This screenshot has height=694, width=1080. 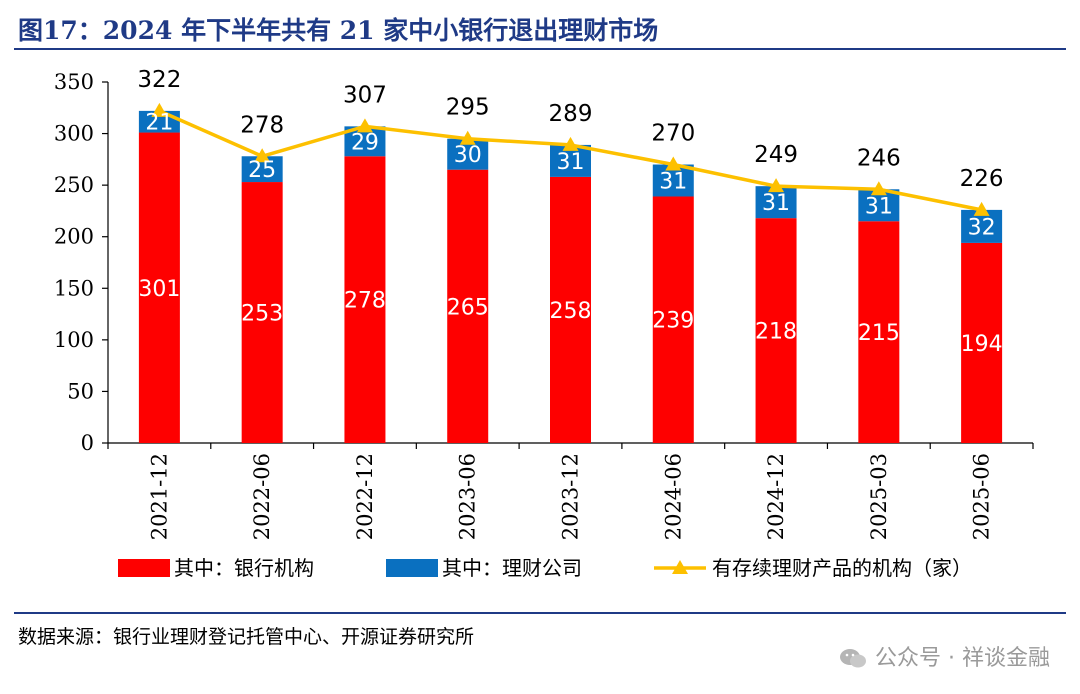 I want to click on label-wealth: 30, so click(x=468, y=155).